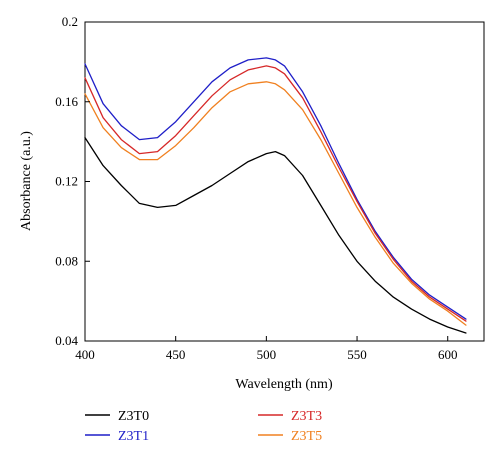  Describe the element at coordinates (267, 354) in the screenshot. I see `x-tick-label: 500` at that location.